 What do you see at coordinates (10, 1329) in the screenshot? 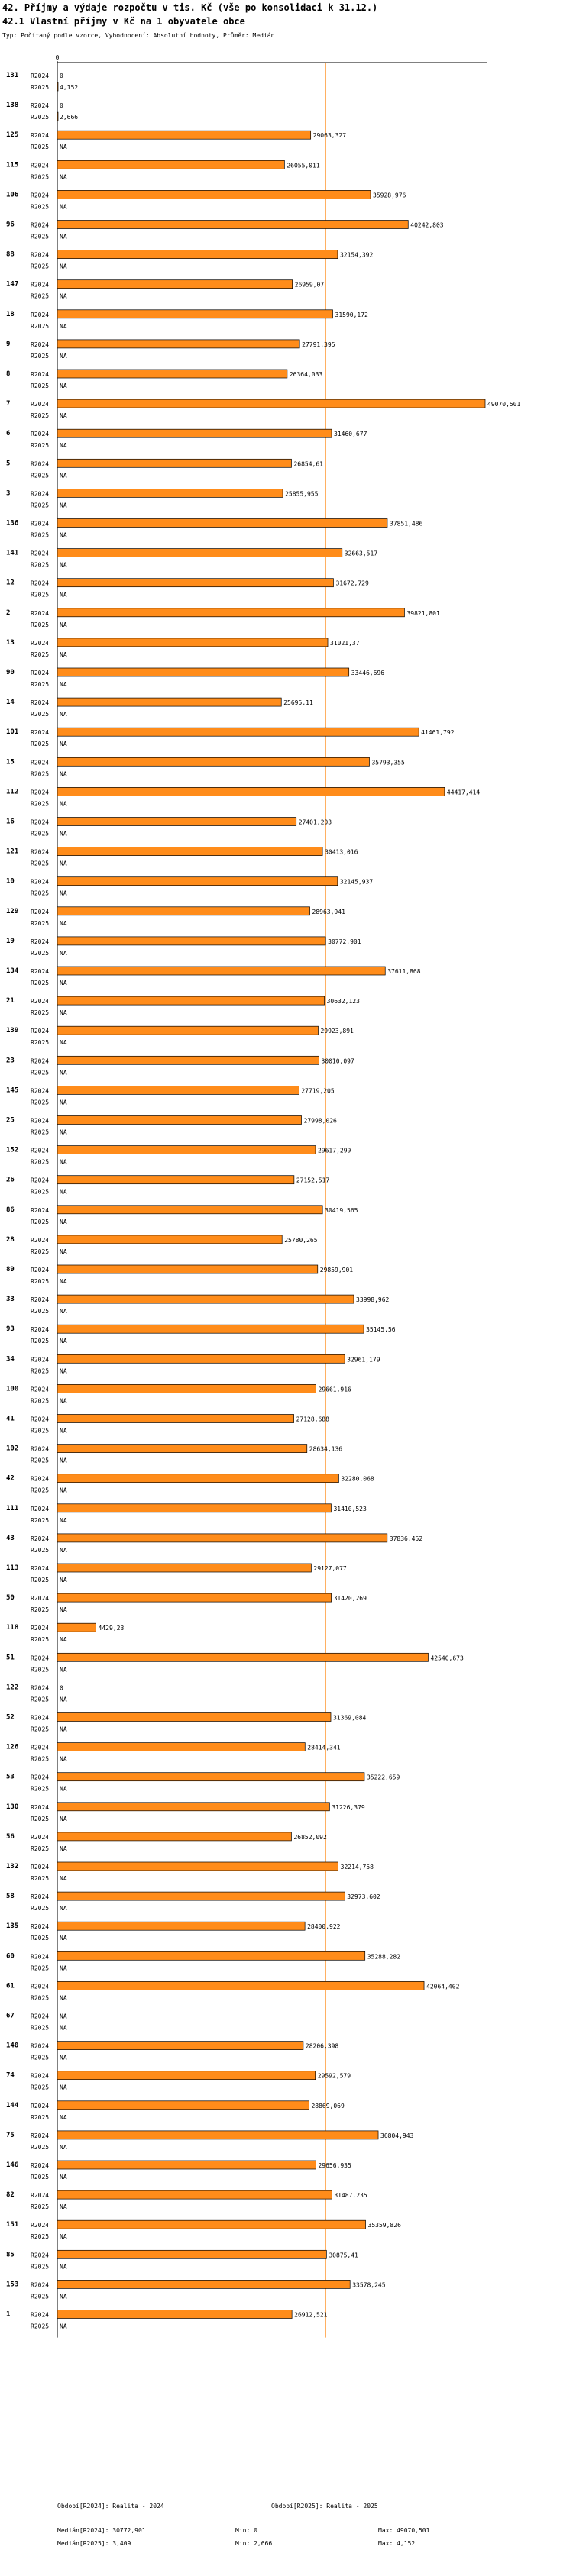
I see `category-label: 93` at bounding box center [10, 1329].